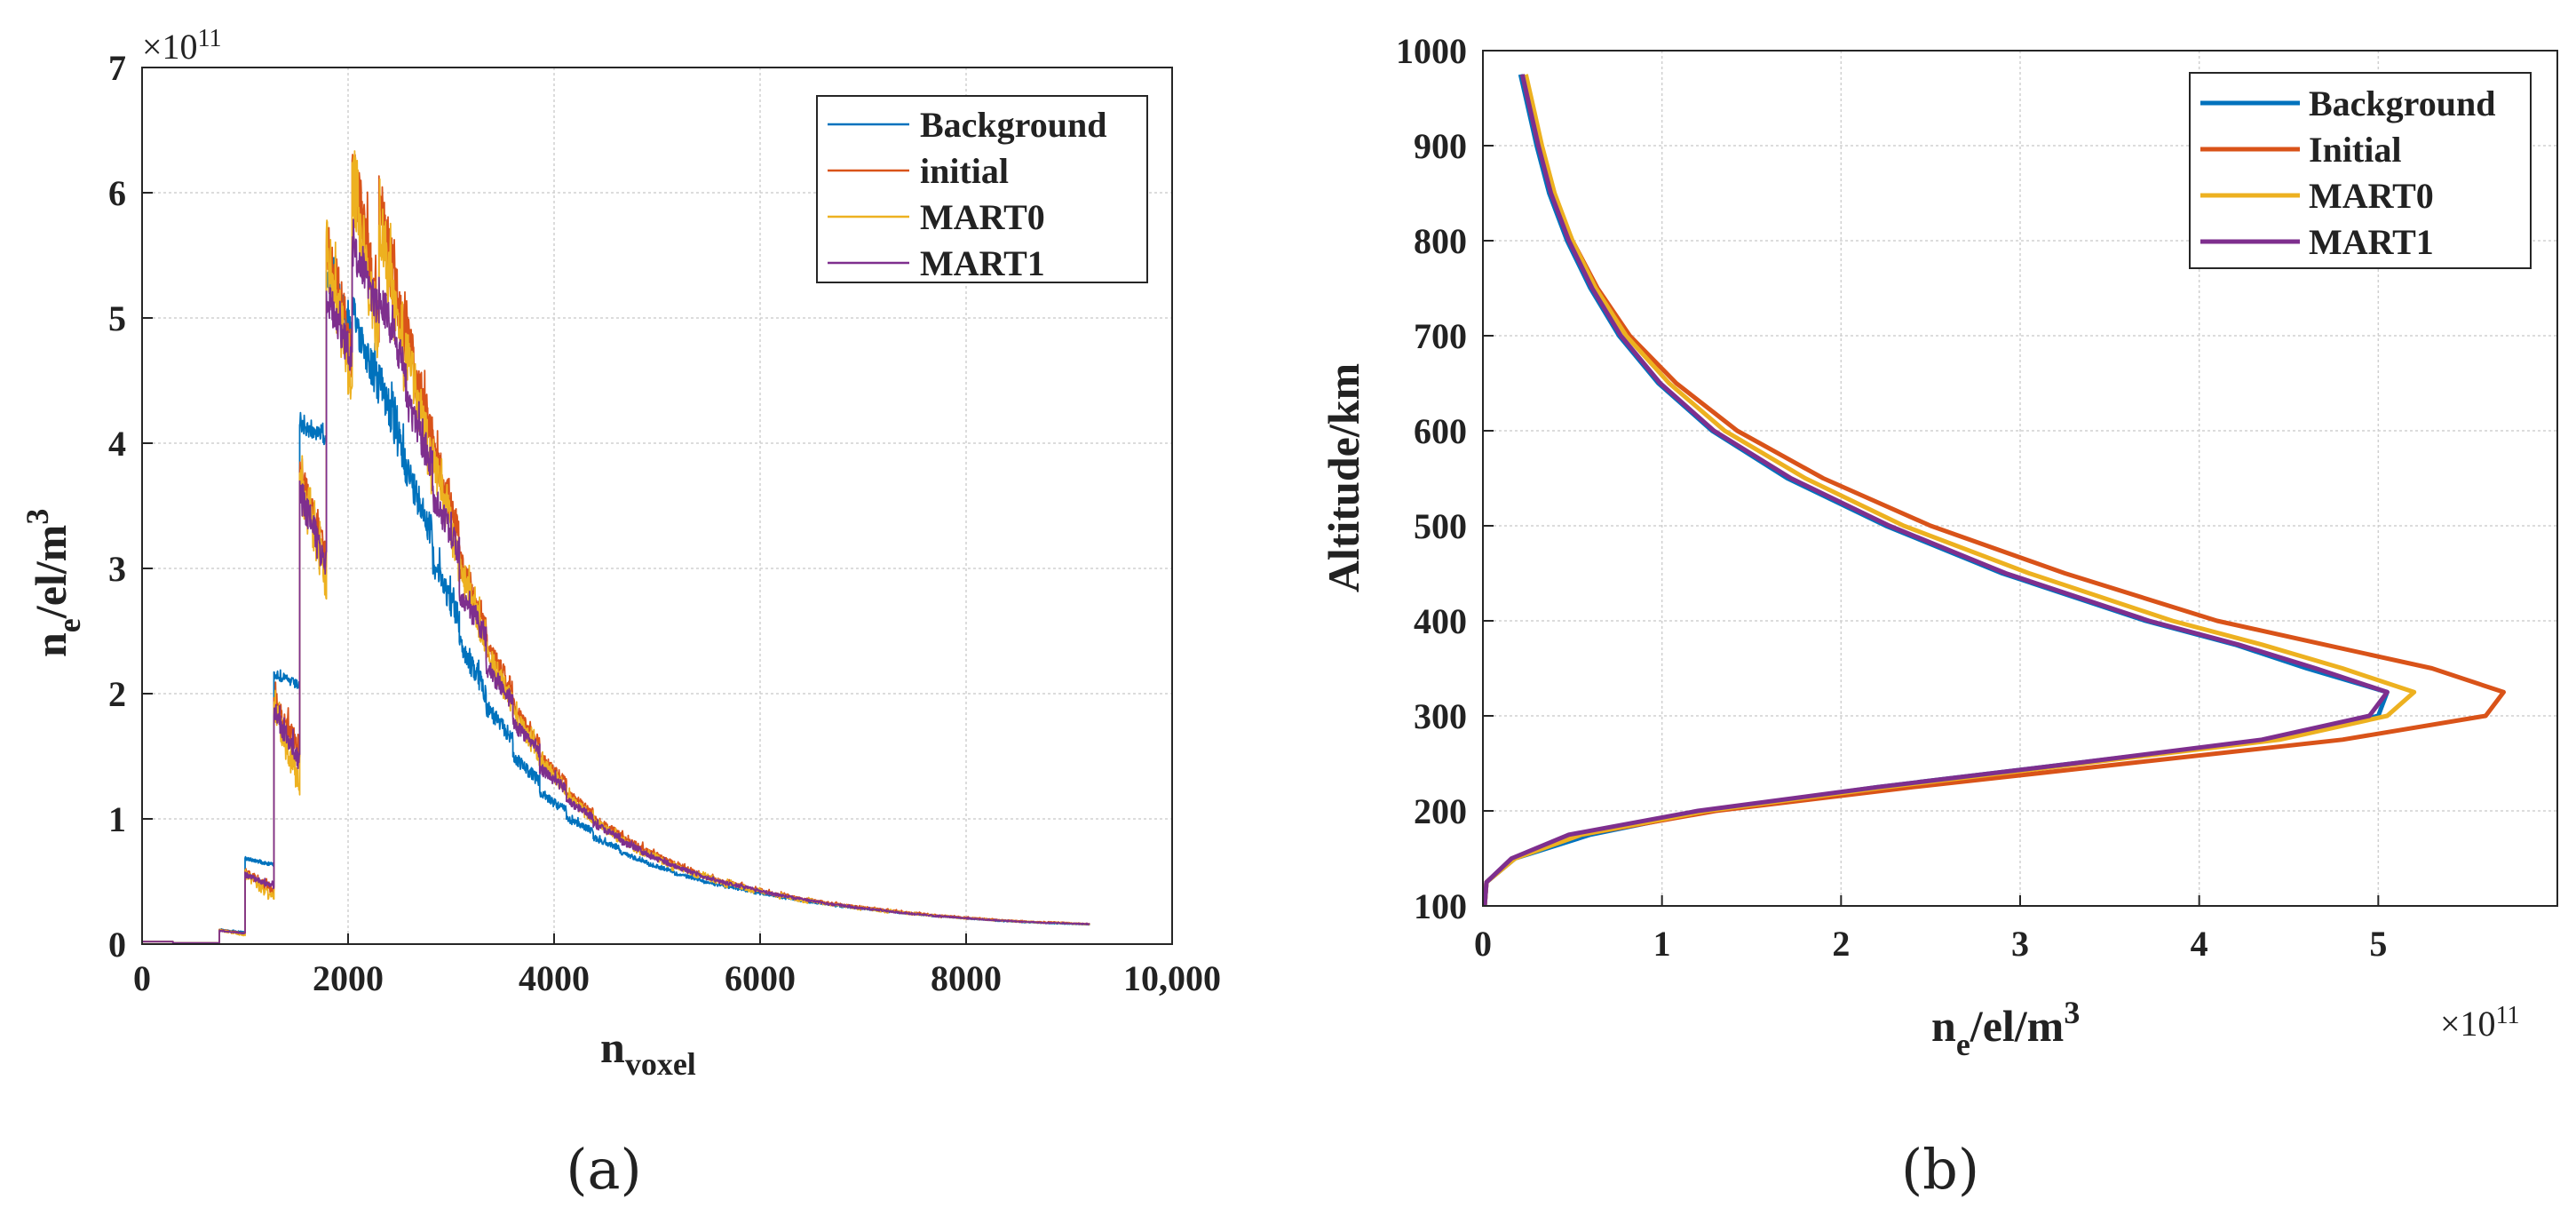 The width and height of the screenshot is (2576, 1215). Describe the element at coordinates (70, 625) in the screenshot. I see `panel-a-y-label-sub: e` at that location.